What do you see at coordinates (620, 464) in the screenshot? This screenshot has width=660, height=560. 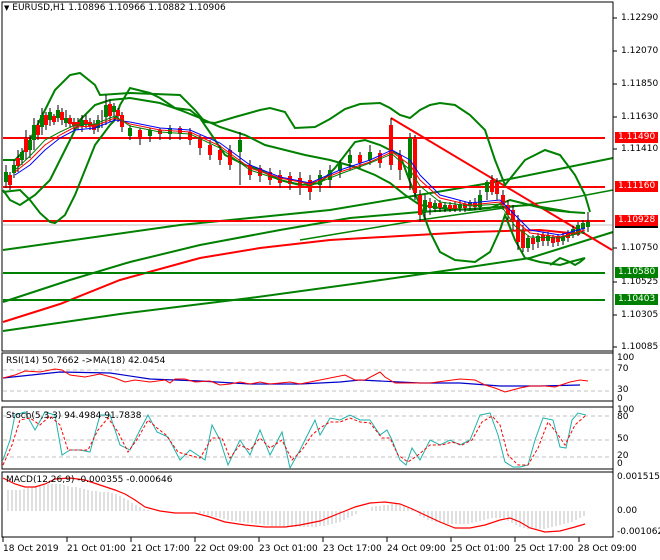 I see `stoch-tick: 0` at bounding box center [620, 464].